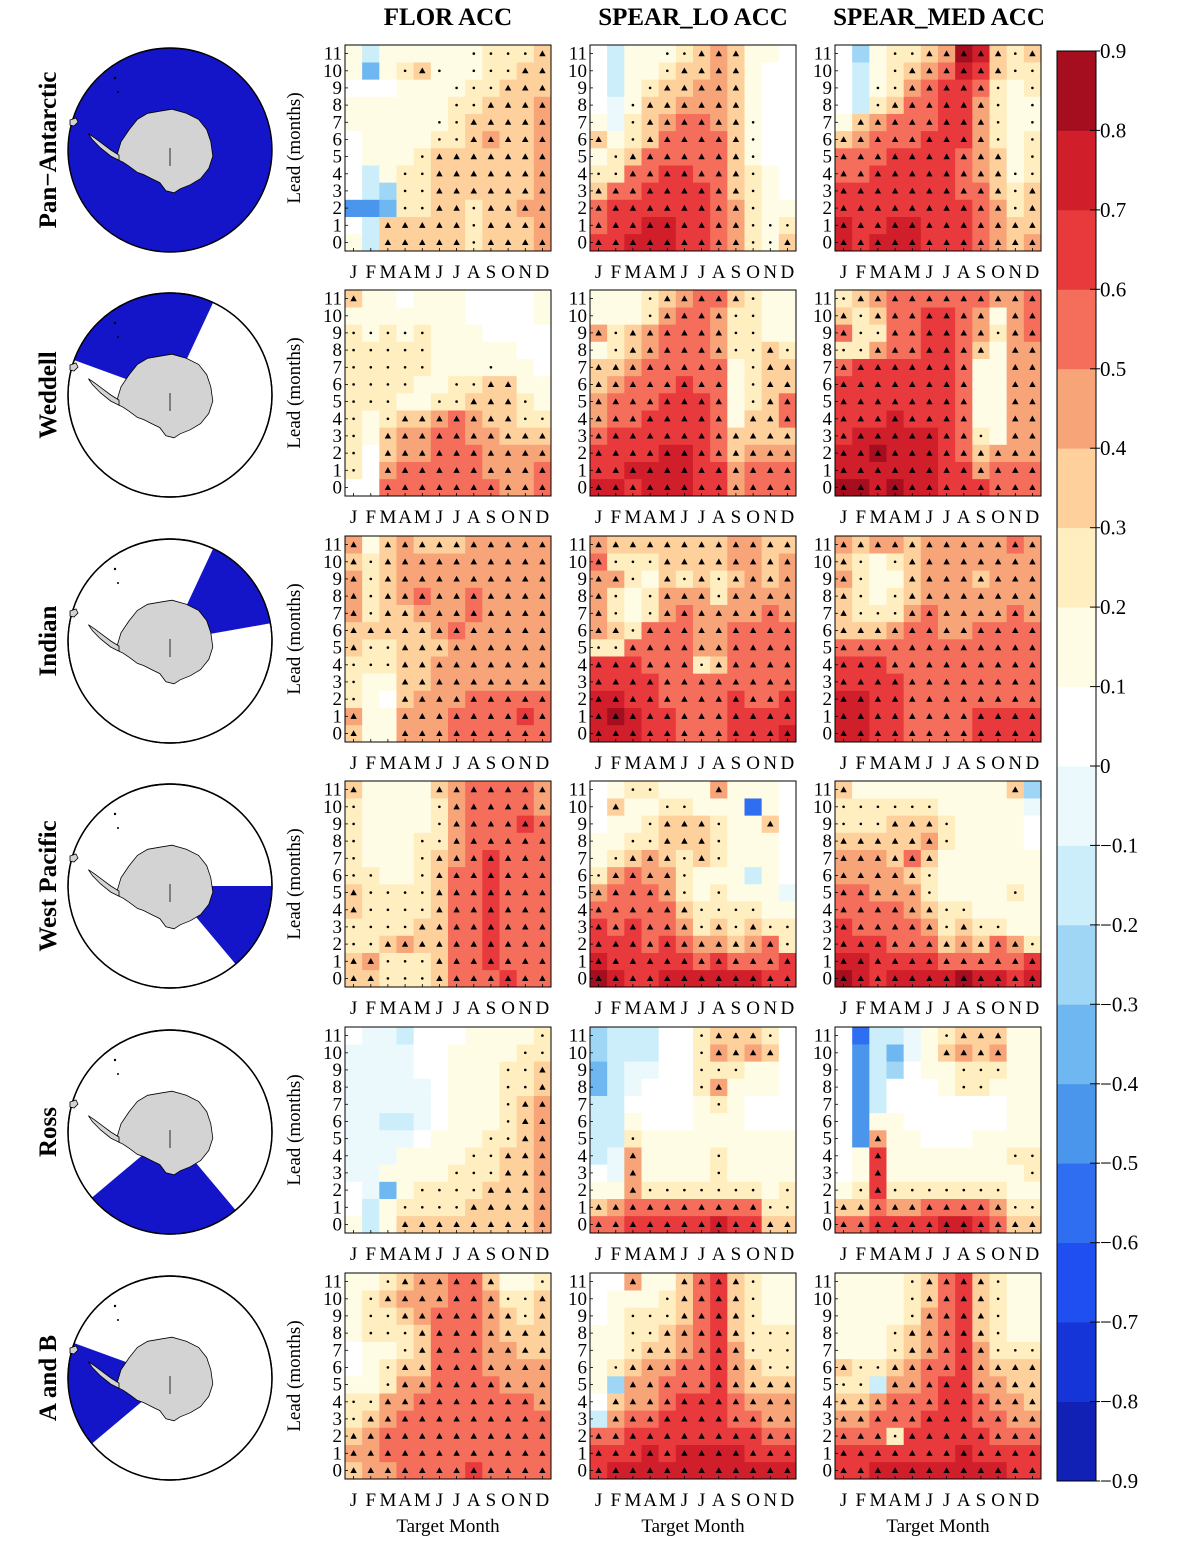 The height and width of the screenshot is (1554, 1190). I want to click on x-tick-label: F, so click(616, 763).